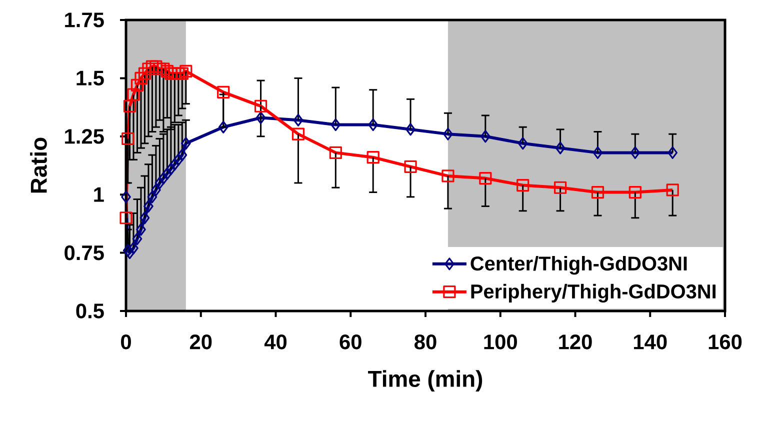 The image size is (758, 422). I want to click on y-tick-label: 0.75, so click(84, 252).